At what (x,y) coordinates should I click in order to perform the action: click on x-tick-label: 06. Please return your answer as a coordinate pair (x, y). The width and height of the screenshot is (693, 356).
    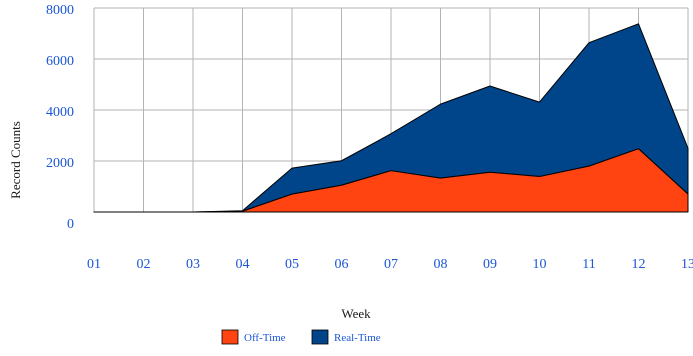
    Looking at the image, I should click on (342, 264).